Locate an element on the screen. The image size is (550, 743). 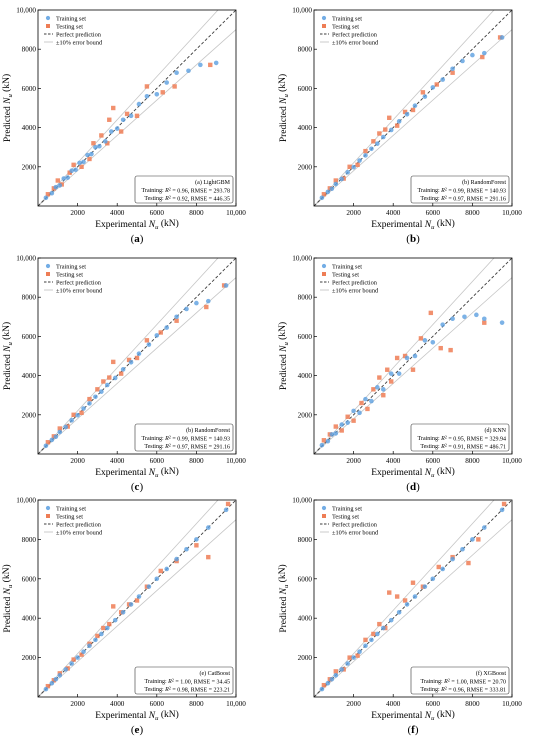
x-tick-label: 2000 is located at coordinates (77, 461).